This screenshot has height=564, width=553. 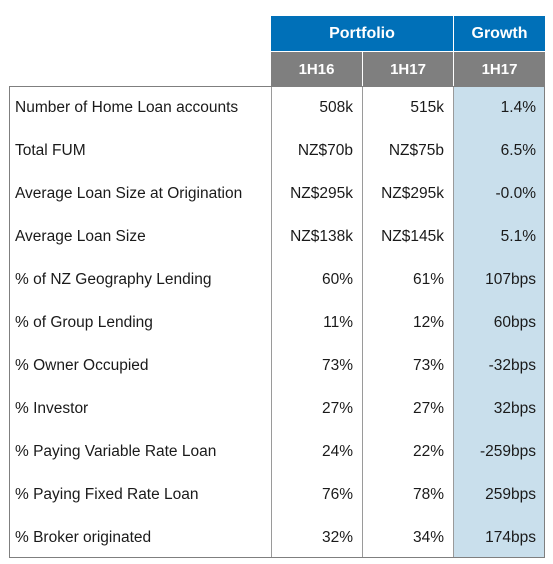 What do you see at coordinates (80, 236) in the screenshot?
I see `row-label: Average Loan Size` at bounding box center [80, 236].